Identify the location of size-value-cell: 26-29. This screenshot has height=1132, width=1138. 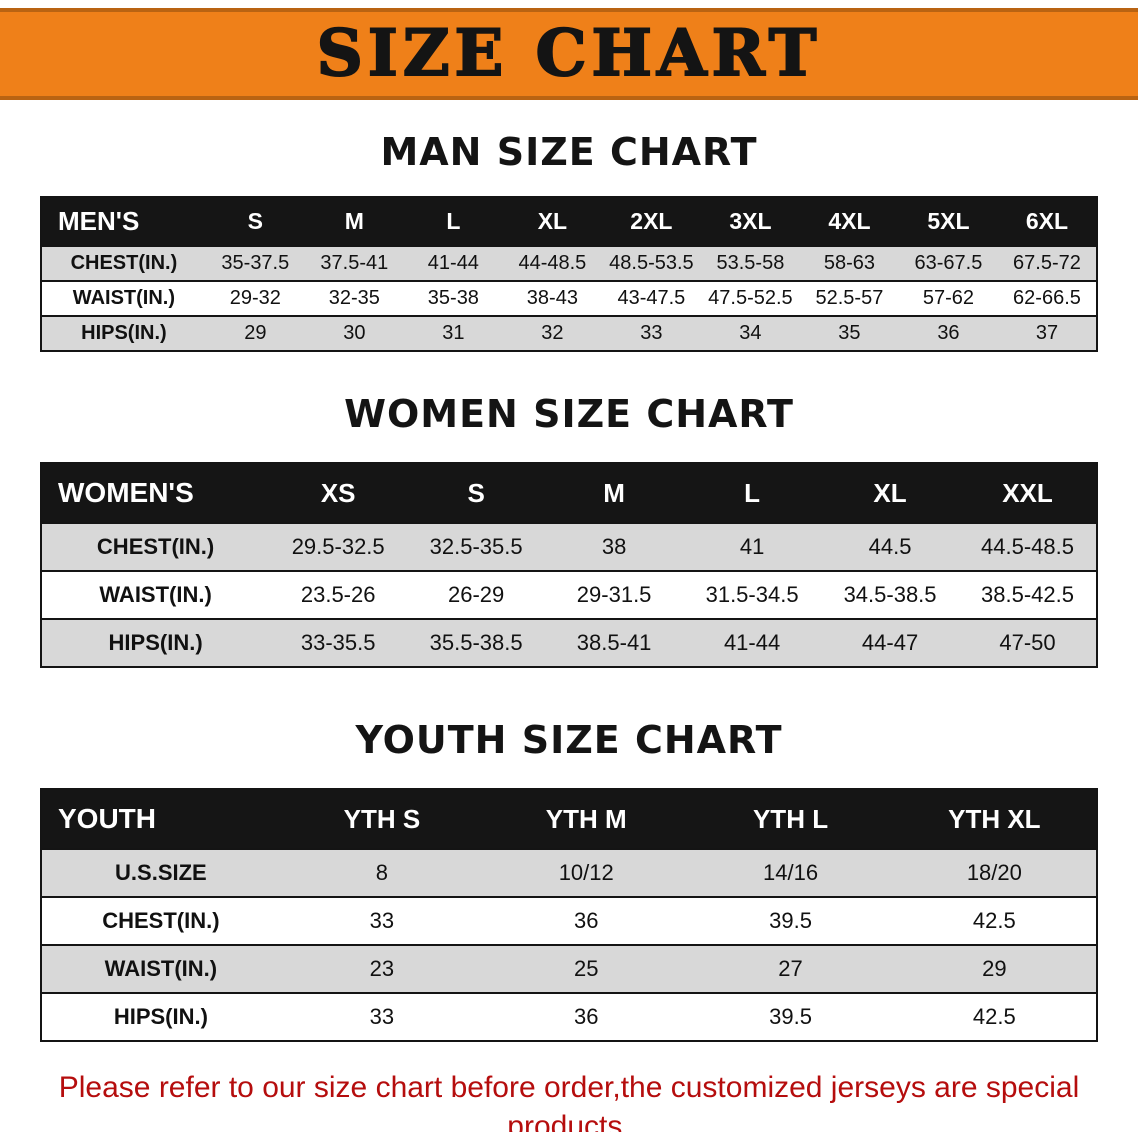
(476, 595).